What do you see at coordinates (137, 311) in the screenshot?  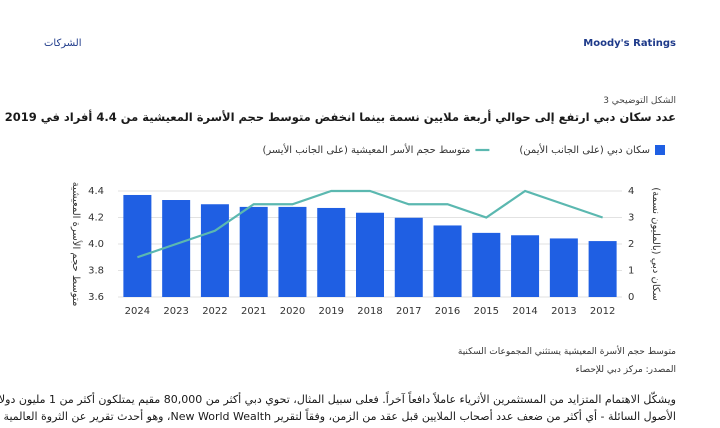 I see `x-tick-label: 2024` at bounding box center [137, 311].